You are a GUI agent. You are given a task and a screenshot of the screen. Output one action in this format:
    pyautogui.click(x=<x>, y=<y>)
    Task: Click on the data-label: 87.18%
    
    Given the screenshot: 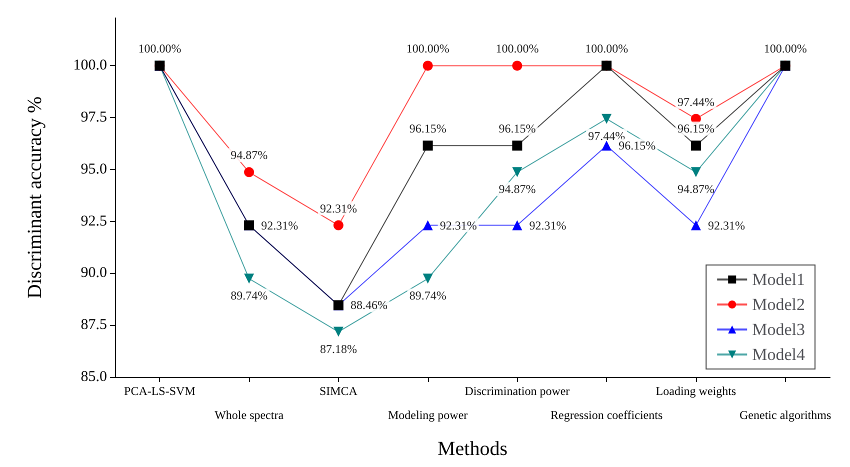 What is the action you would take?
    pyautogui.click(x=338, y=349)
    